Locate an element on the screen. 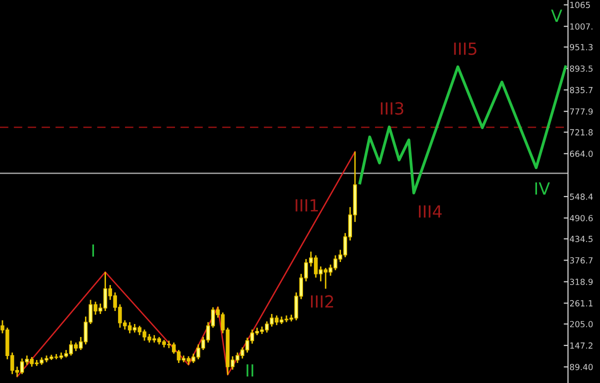 The width and height of the screenshot is (600, 383). y-tick-label: 721.8 is located at coordinates (581, 132).